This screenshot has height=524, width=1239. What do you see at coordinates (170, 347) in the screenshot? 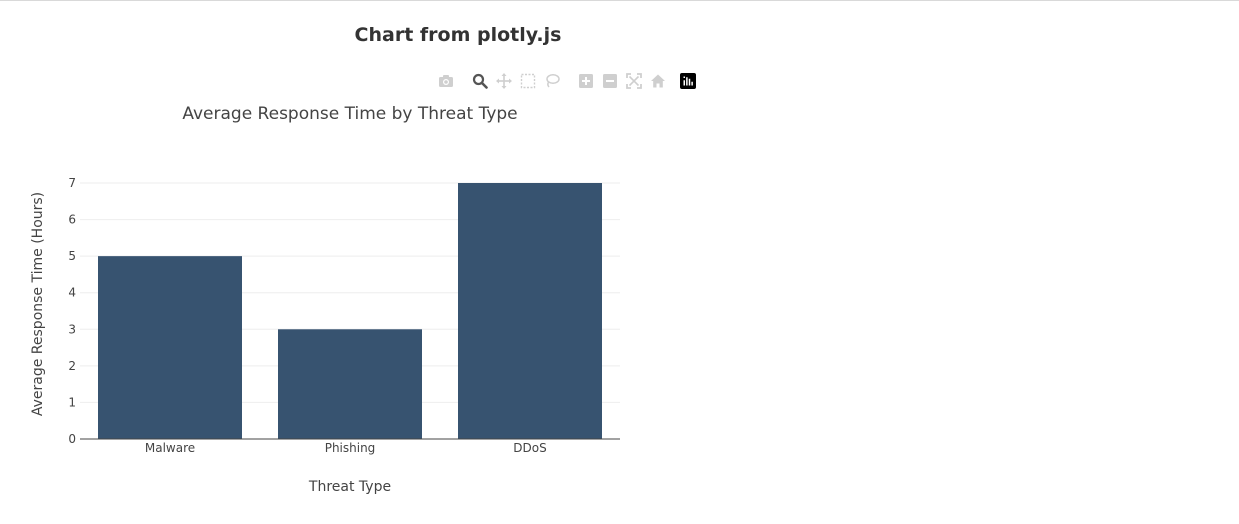
I see `bar-malware` at bounding box center [170, 347].